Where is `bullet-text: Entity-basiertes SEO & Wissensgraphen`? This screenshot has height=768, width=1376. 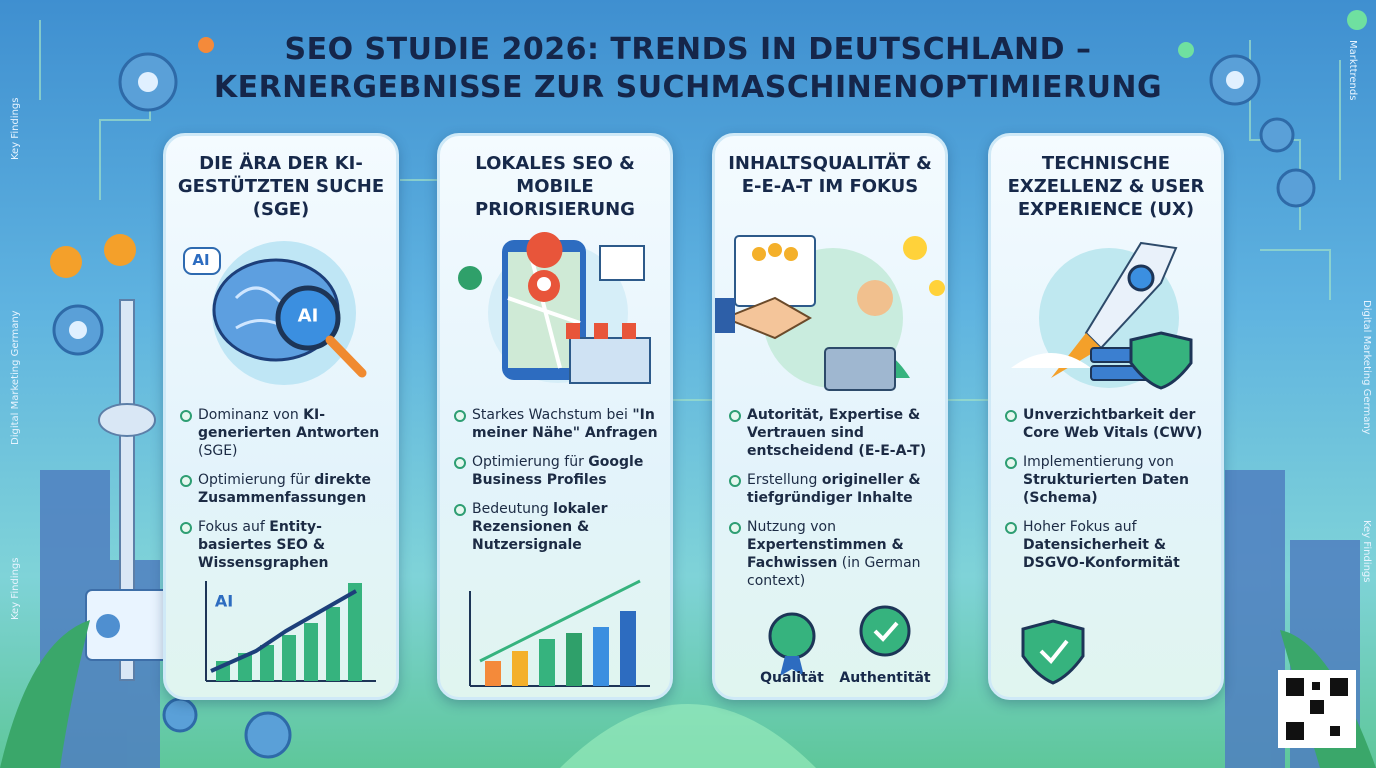
bullet-text: Entity-basiertes SEO & Wissensgraphen is located at coordinates (263, 545).